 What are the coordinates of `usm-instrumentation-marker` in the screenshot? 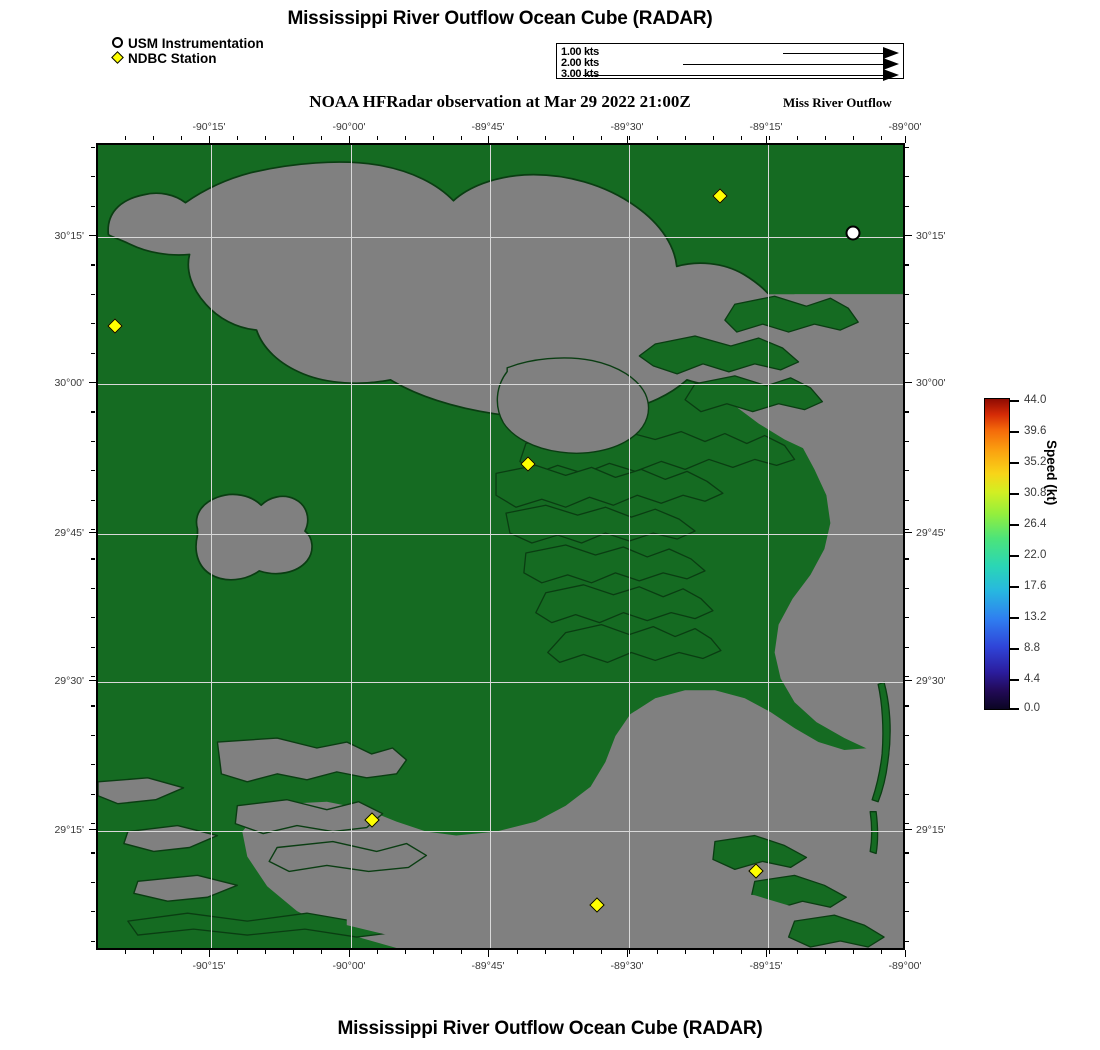 It's located at (853, 233).